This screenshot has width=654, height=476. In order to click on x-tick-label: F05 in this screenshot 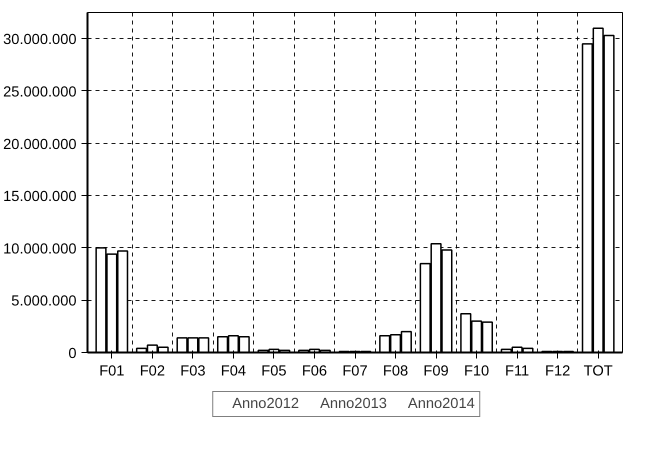, I will do `click(274, 372)`.